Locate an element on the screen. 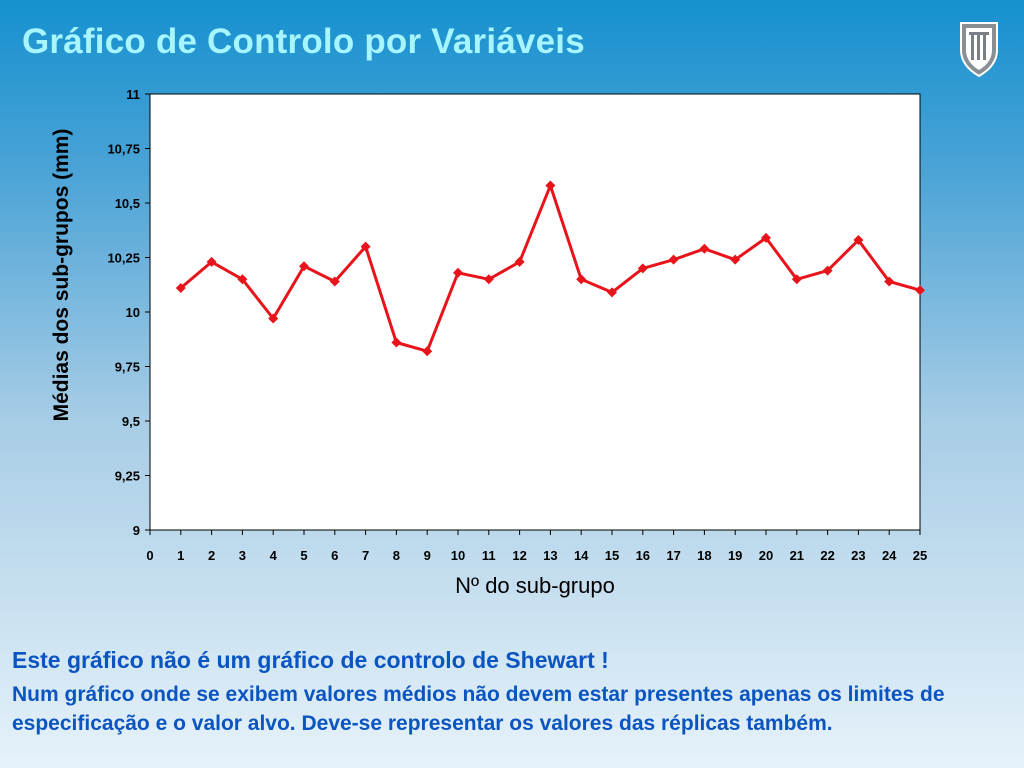 The width and height of the screenshot is (1024, 768). x-tick-label: 13 is located at coordinates (550, 555).